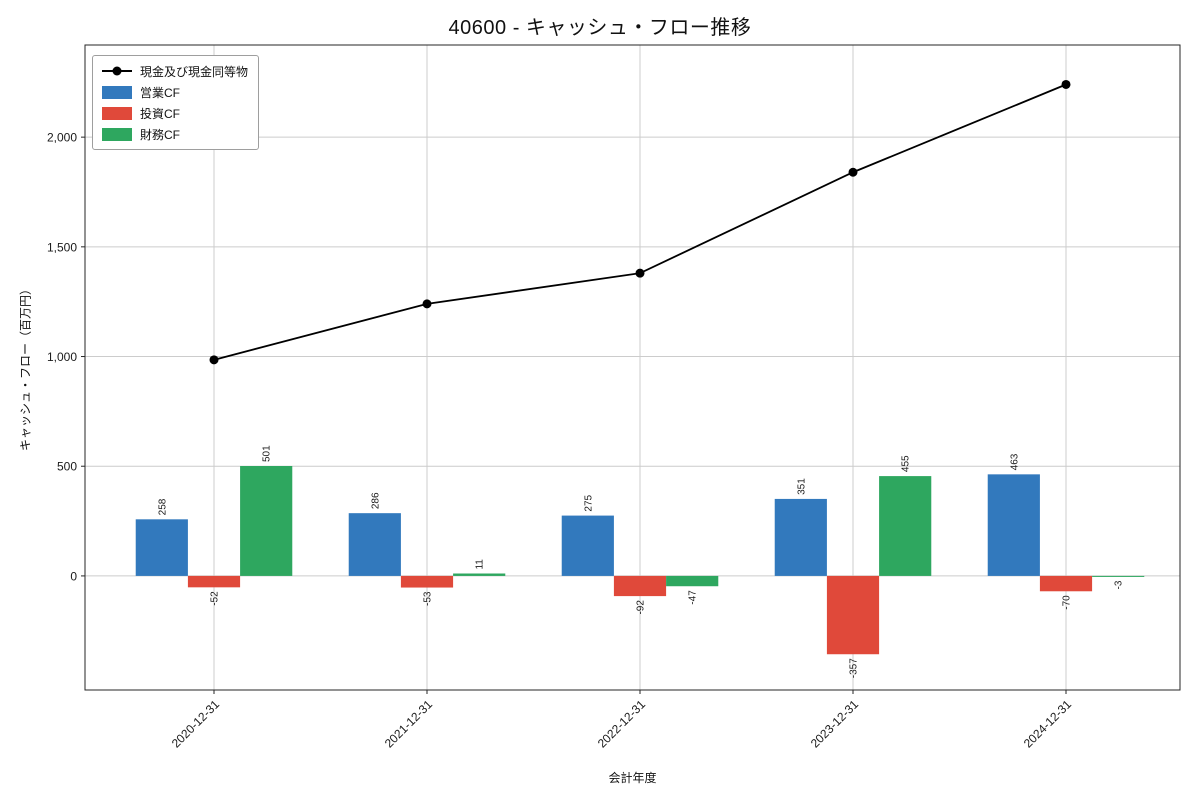 The height and width of the screenshot is (800, 1200). What do you see at coordinates (196, 724) in the screenshot?
I see `x-tick-label: 2020-12-31` at bounding box center [196, 724].